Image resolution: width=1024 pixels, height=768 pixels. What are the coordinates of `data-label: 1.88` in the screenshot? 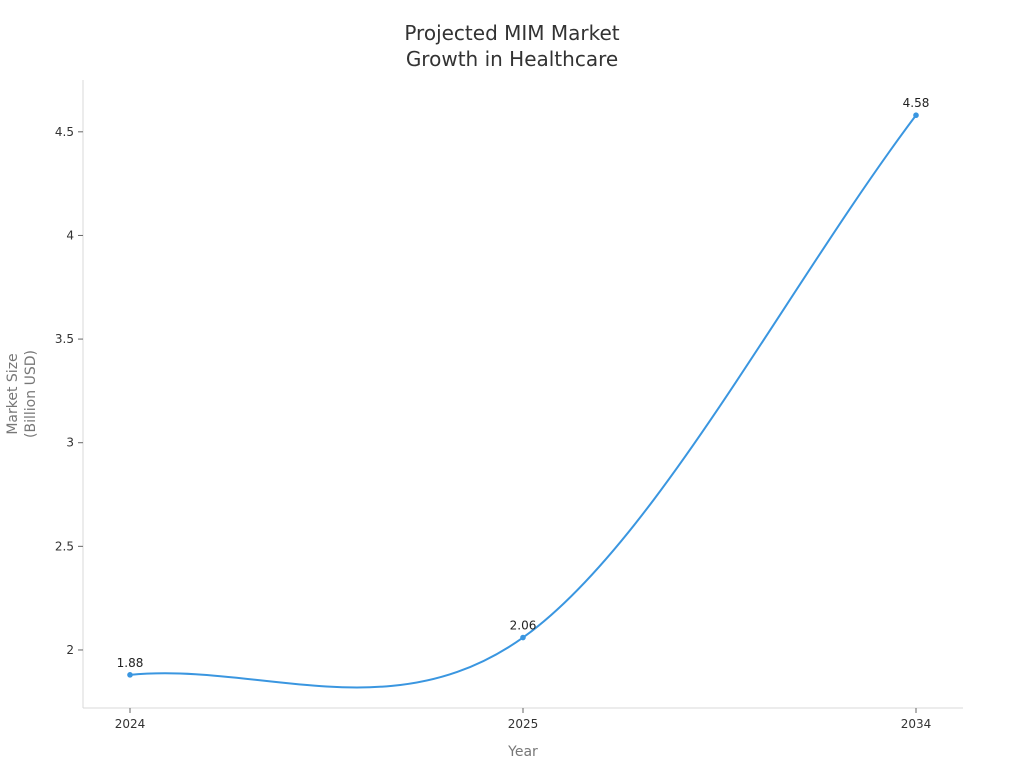 It's located at (130, 663).